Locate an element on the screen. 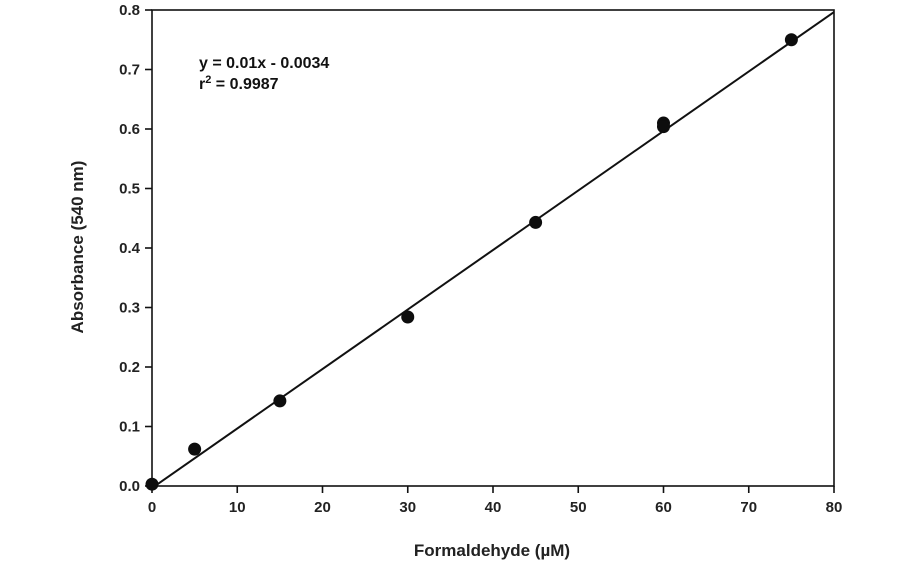 The height and width of the screenshot is (562, 912). x-tick-label: 50 is located at coordinates (578, 507).